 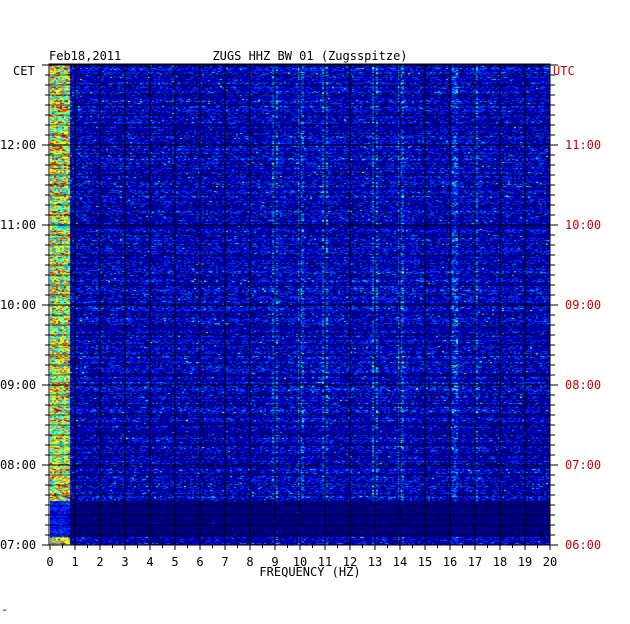 I want to click on cet-tick-labels: 07:00 08:00 09:00 10:00 11:00 12:00, so click(x=18, y=345).